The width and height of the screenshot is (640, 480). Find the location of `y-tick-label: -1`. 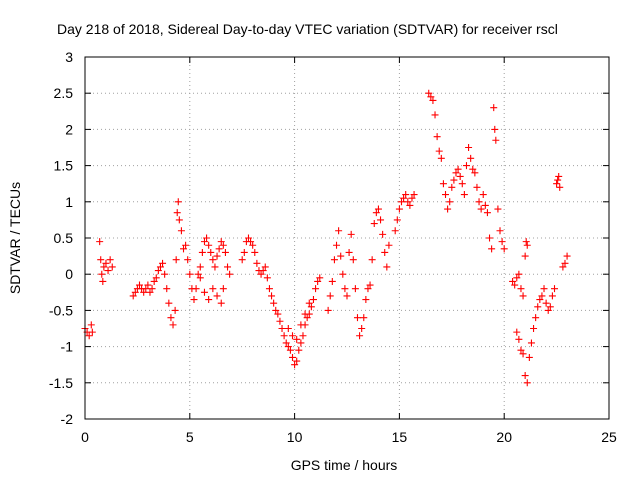

y-tick-label: -1 is located at coordinates (67, 347).